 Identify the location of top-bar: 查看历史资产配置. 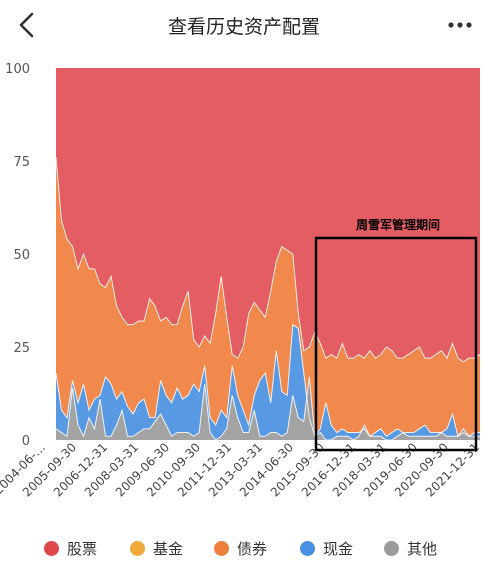
(244, 24).